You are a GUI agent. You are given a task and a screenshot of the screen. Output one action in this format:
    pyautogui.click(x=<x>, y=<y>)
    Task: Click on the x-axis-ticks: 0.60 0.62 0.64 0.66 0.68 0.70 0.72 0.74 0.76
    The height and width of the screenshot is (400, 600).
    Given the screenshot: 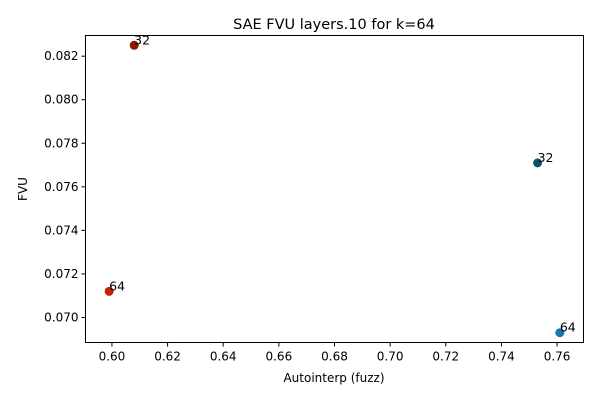 What is the action you would take?
    pyautogui.click(x=335, y=353)
    